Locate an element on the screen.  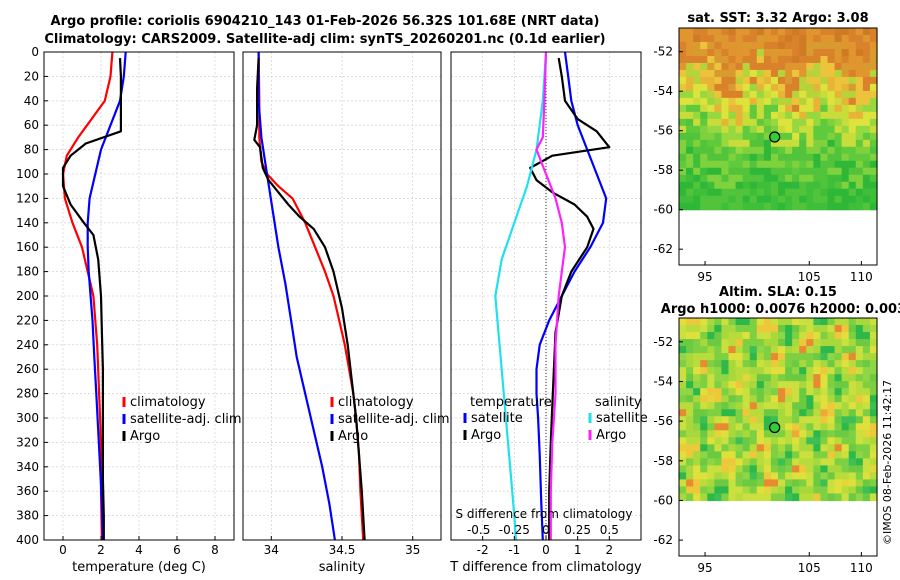
map-x-tick-label: 95 is located at coordinates (704, 277).